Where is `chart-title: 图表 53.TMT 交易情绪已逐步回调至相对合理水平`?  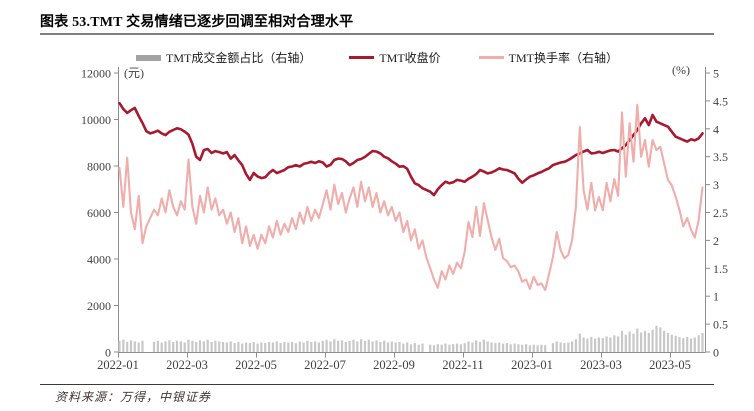 chart-title: 图表 53.TMT 交易情绪已逐步回调至相对合理水平 is located at coordinates (197, 22).